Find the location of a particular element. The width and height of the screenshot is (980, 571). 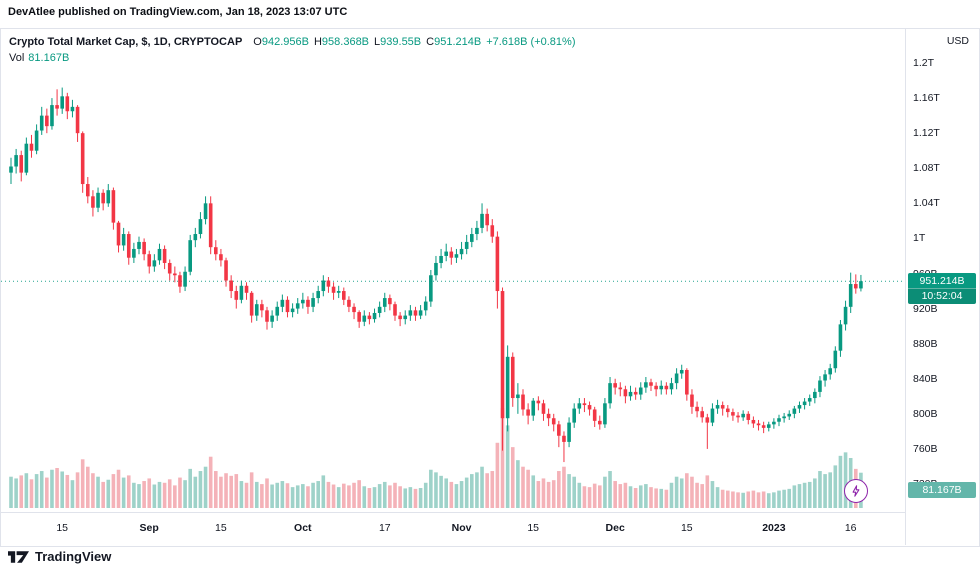

high-label: H is located at coordinates (317, 42).